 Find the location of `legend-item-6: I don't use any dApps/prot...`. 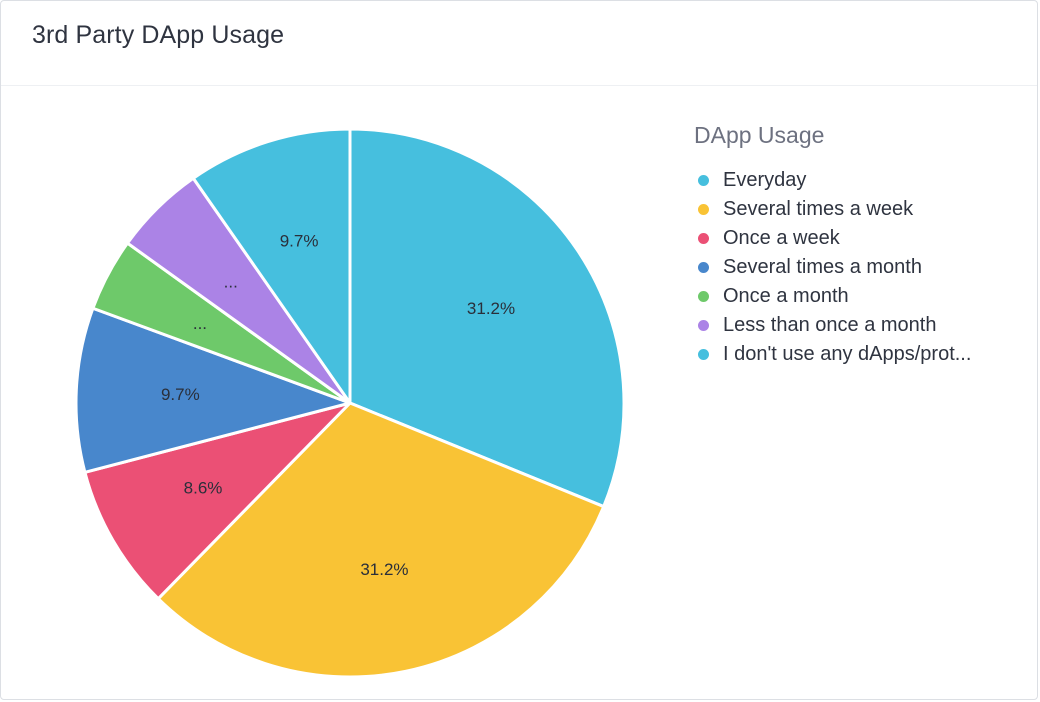

legend-item-6: I don't use any dApps/prot... is located at coordinates (832, 354).